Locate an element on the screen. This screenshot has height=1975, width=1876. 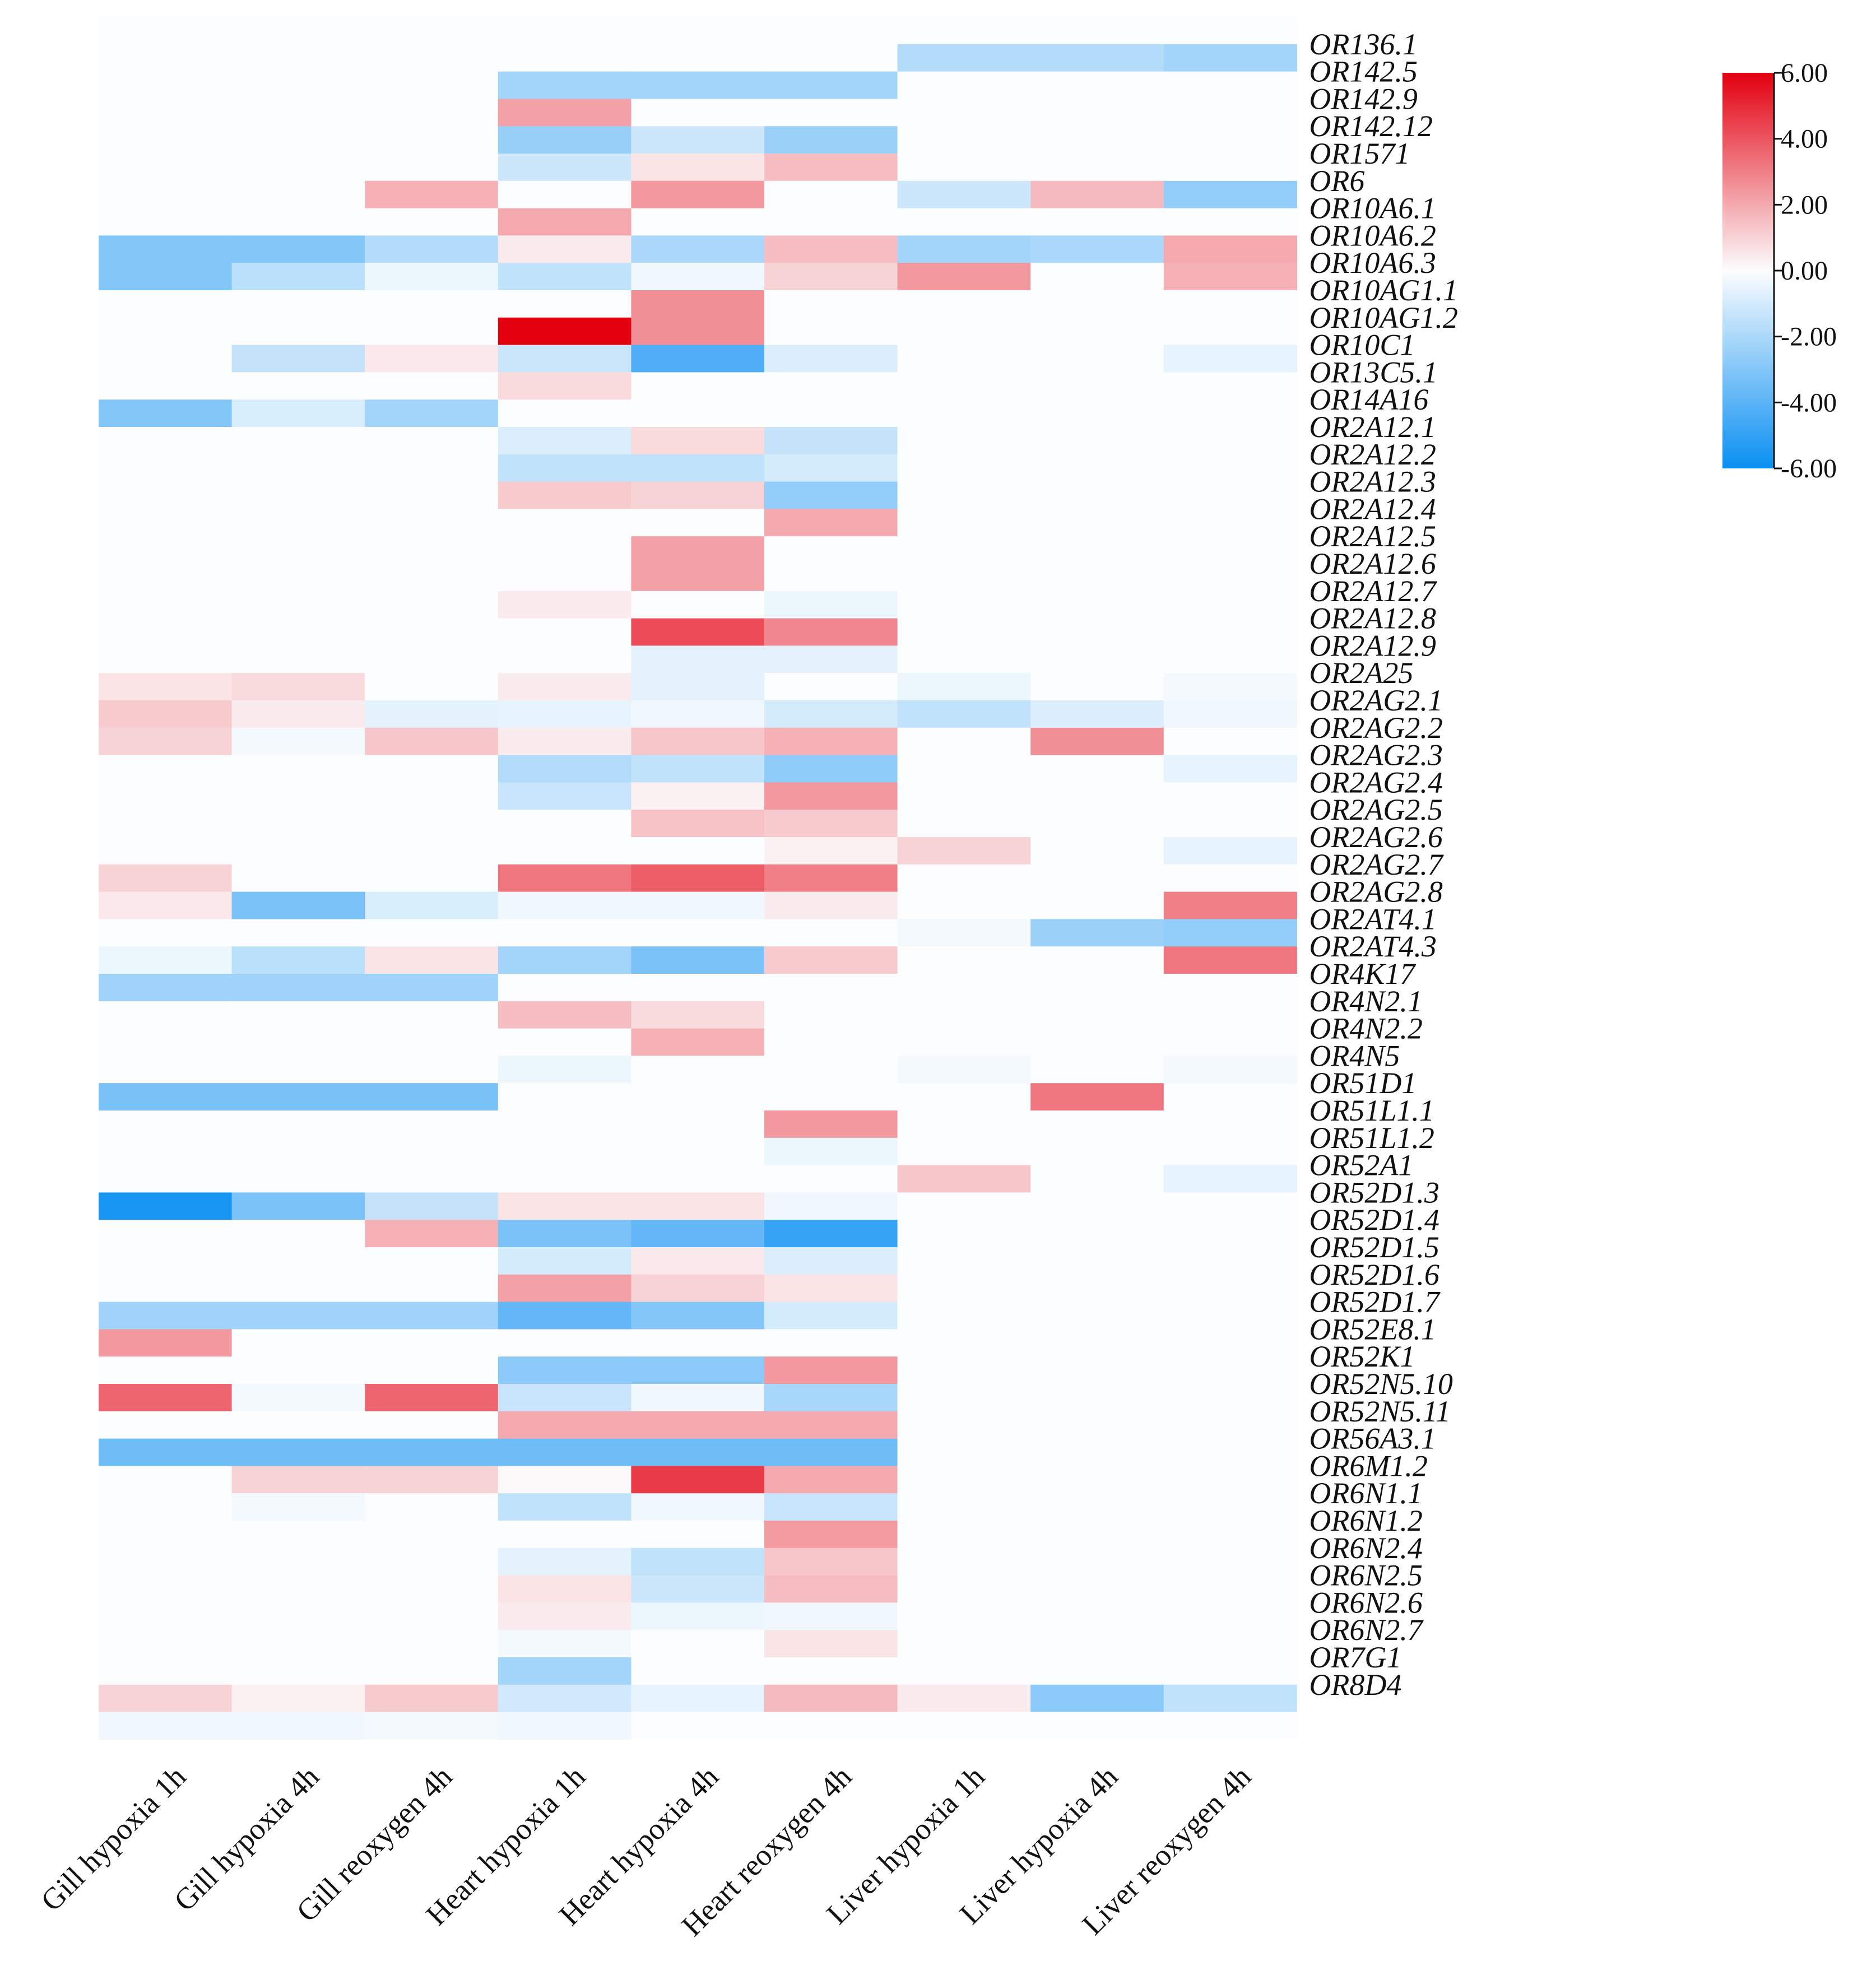
row-label-or7g1: OR7G1 is located at coordinates (1355, 1657).